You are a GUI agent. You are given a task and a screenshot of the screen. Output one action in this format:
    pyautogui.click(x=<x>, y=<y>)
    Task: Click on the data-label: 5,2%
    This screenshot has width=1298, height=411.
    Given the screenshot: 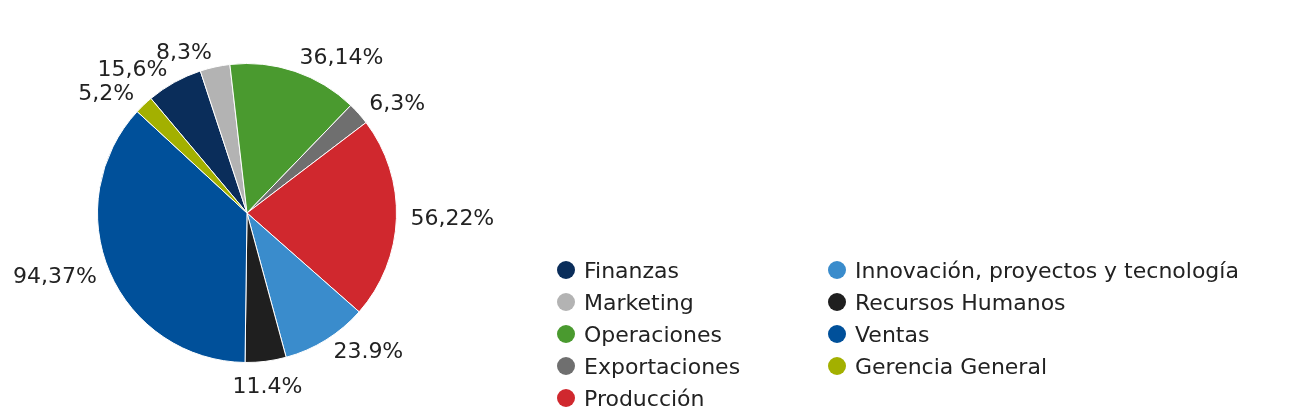 What is the action you would take?
    pyautogui.click(x=106, y=93)
    